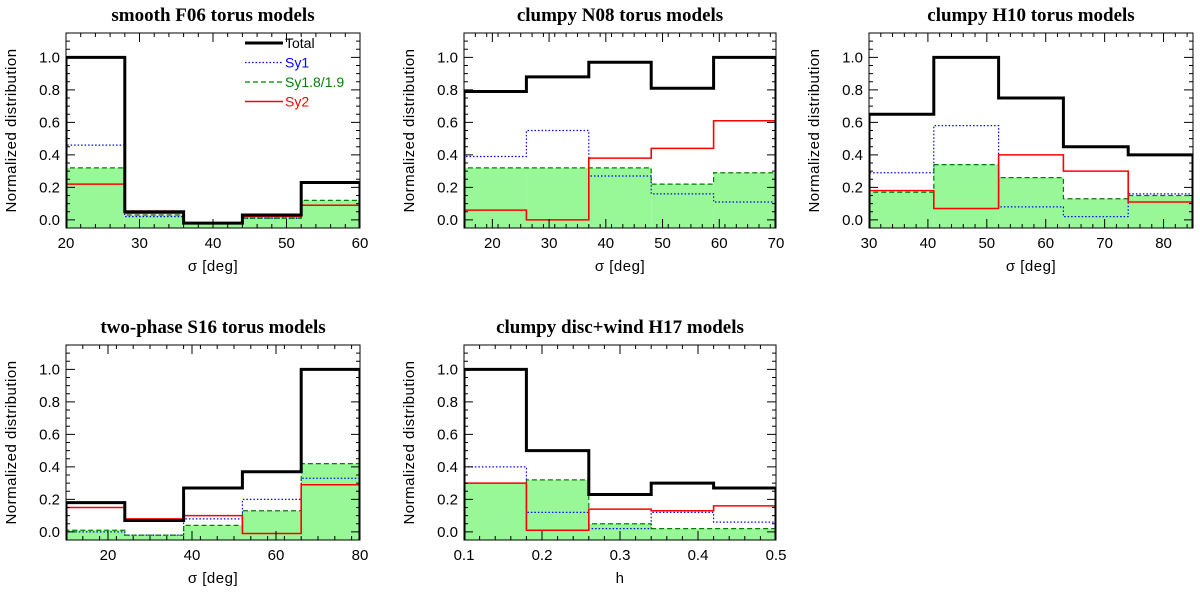 This screenshot has width=1200, height=595. I want to click on legend-label-sy2: Sy2, so click(297, 102).